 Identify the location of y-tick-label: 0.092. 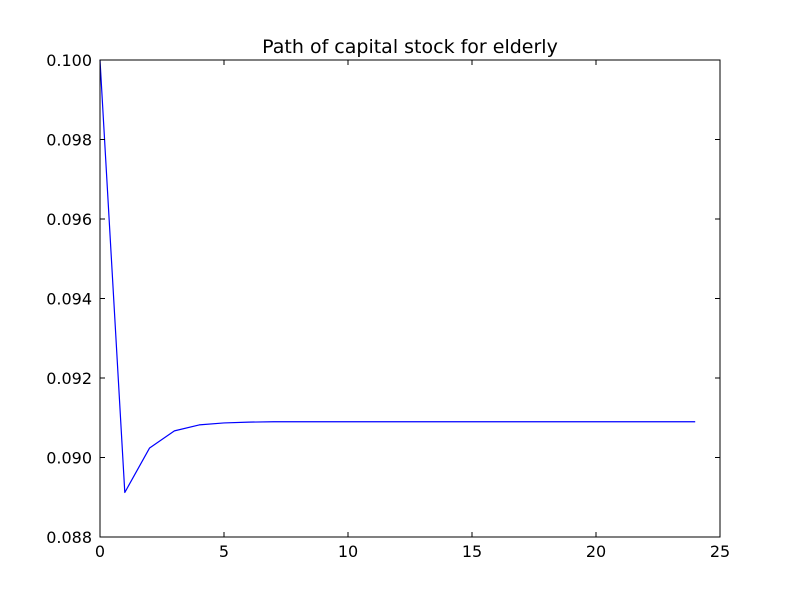
(69, 378).